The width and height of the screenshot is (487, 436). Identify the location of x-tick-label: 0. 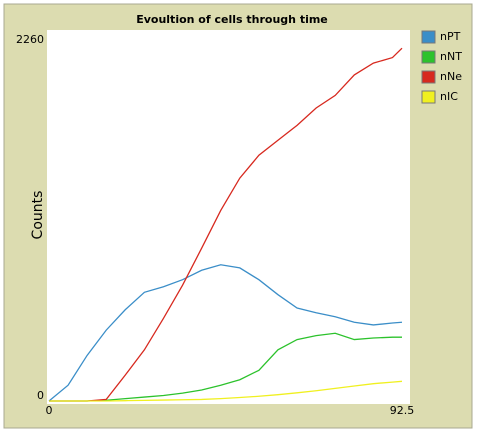
(49, 410).